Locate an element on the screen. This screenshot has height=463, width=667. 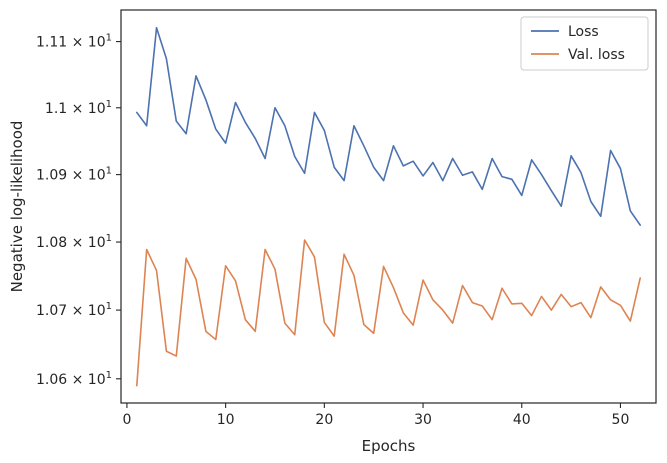
x-tick-label: 20 is located at coordinates (324, 420).